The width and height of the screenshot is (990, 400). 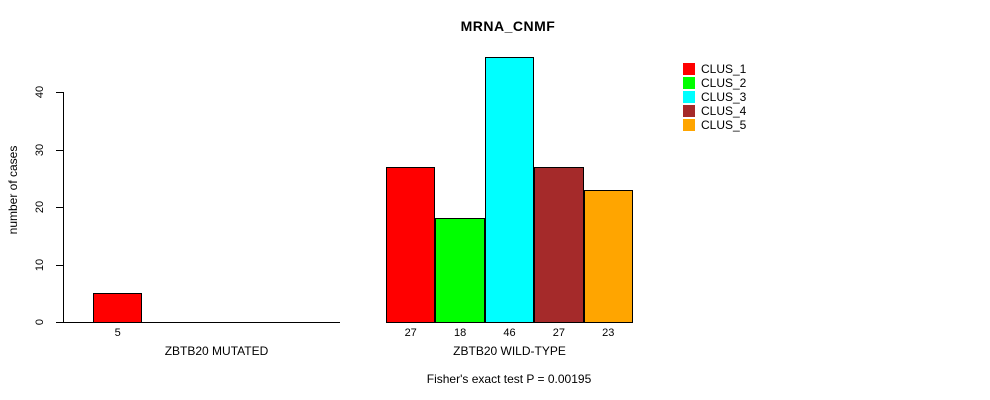 I want to click on legend-label: CLUS_4, so click(x=724, y=111).